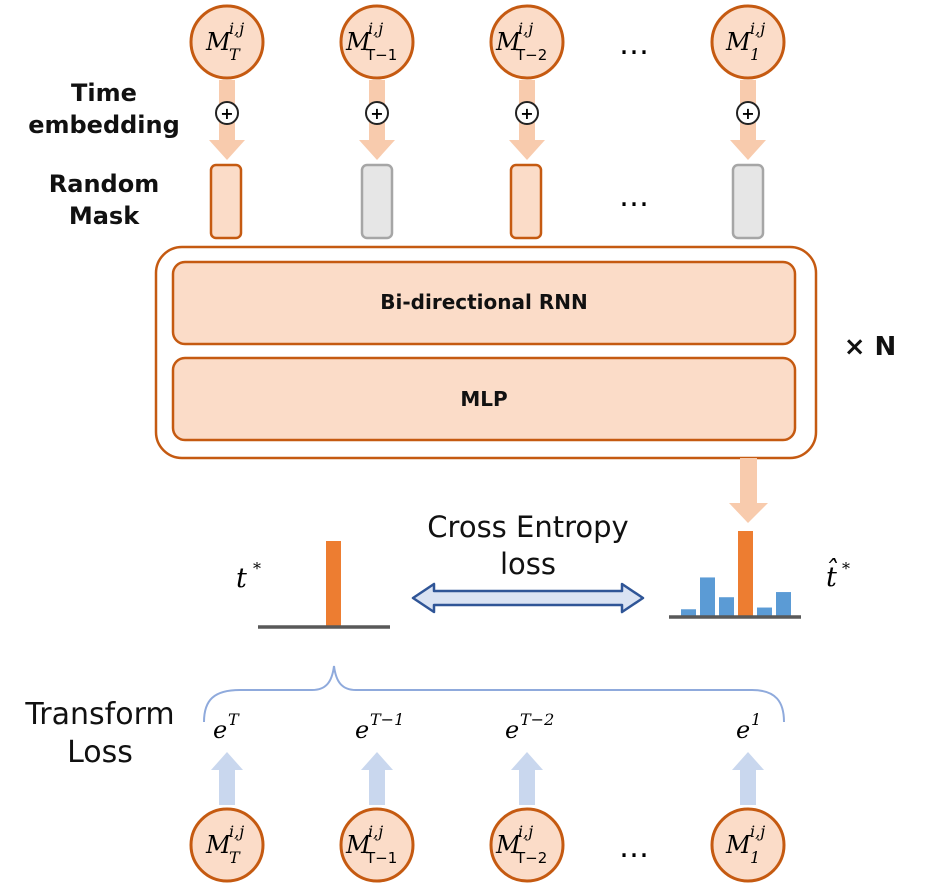  Describe the element at coordinates (99, 714) in the screenshot. I see `transform-loss-label-line1: Transform` at that location.